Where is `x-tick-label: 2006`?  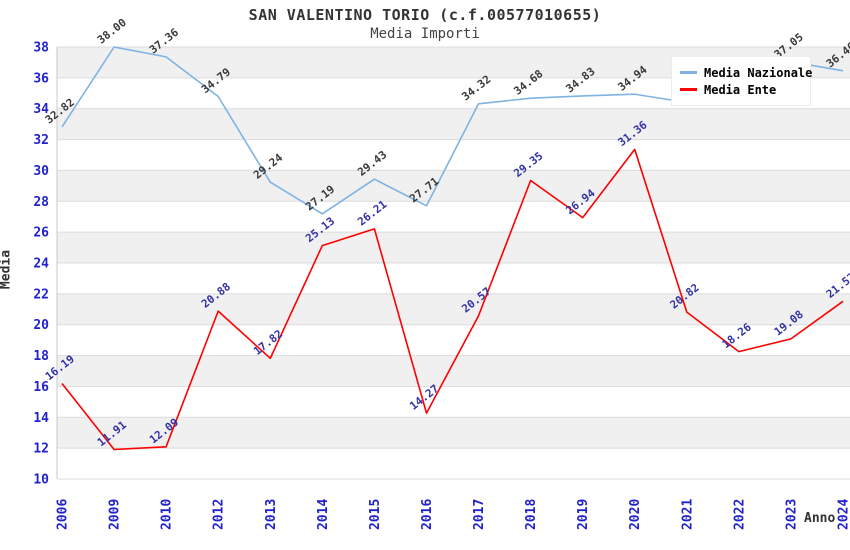
x-tick-label: 2006 is located at coordinates (63, 514).